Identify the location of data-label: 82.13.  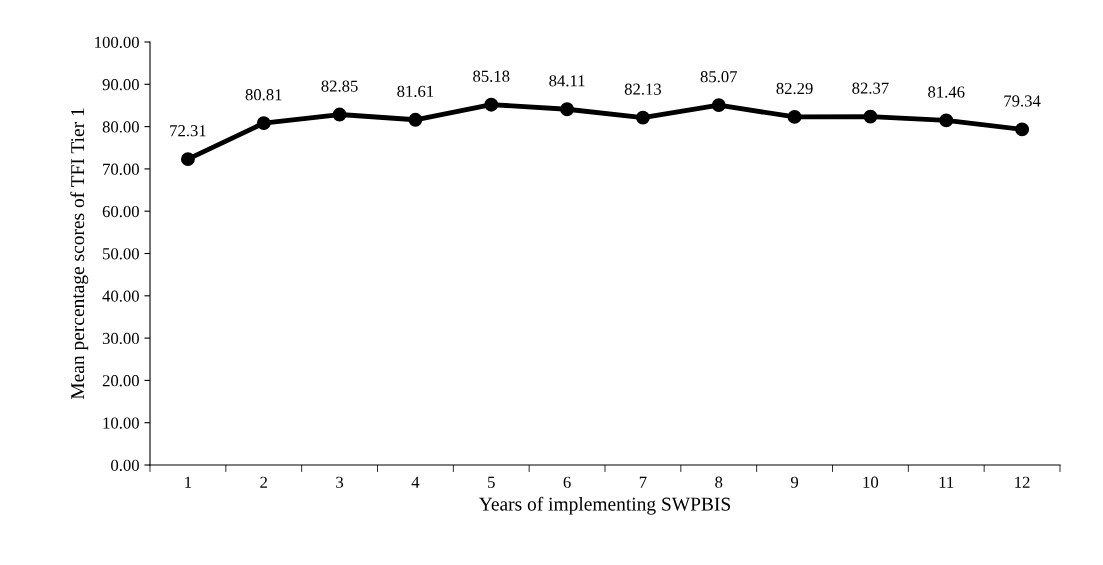
(643, 89).